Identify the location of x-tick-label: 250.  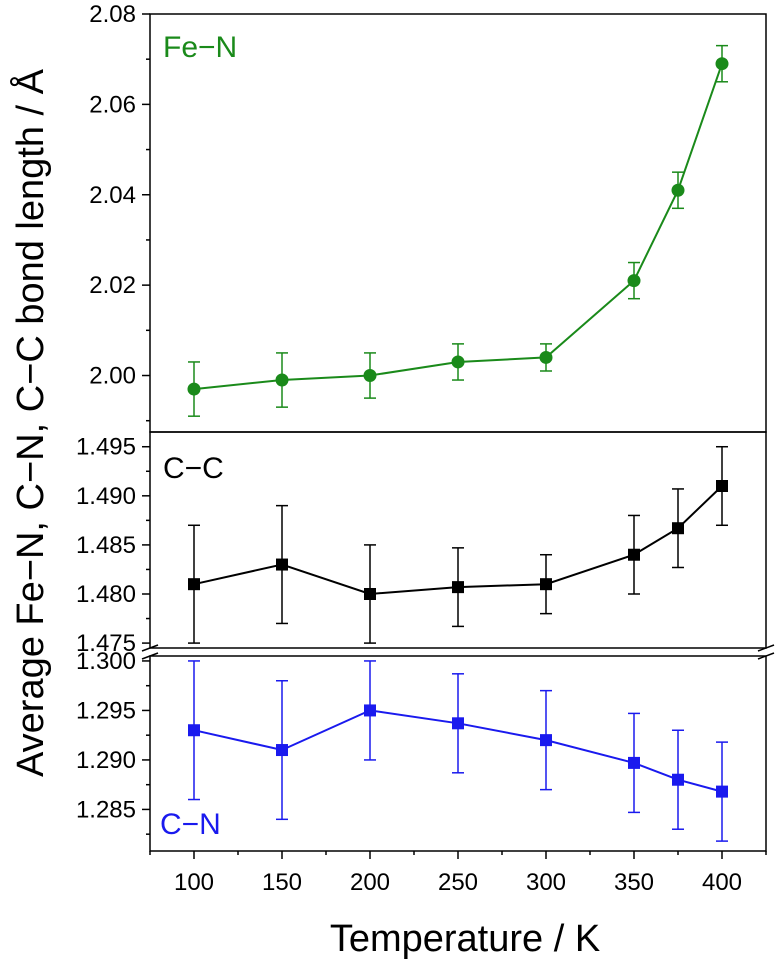
(458, 882).